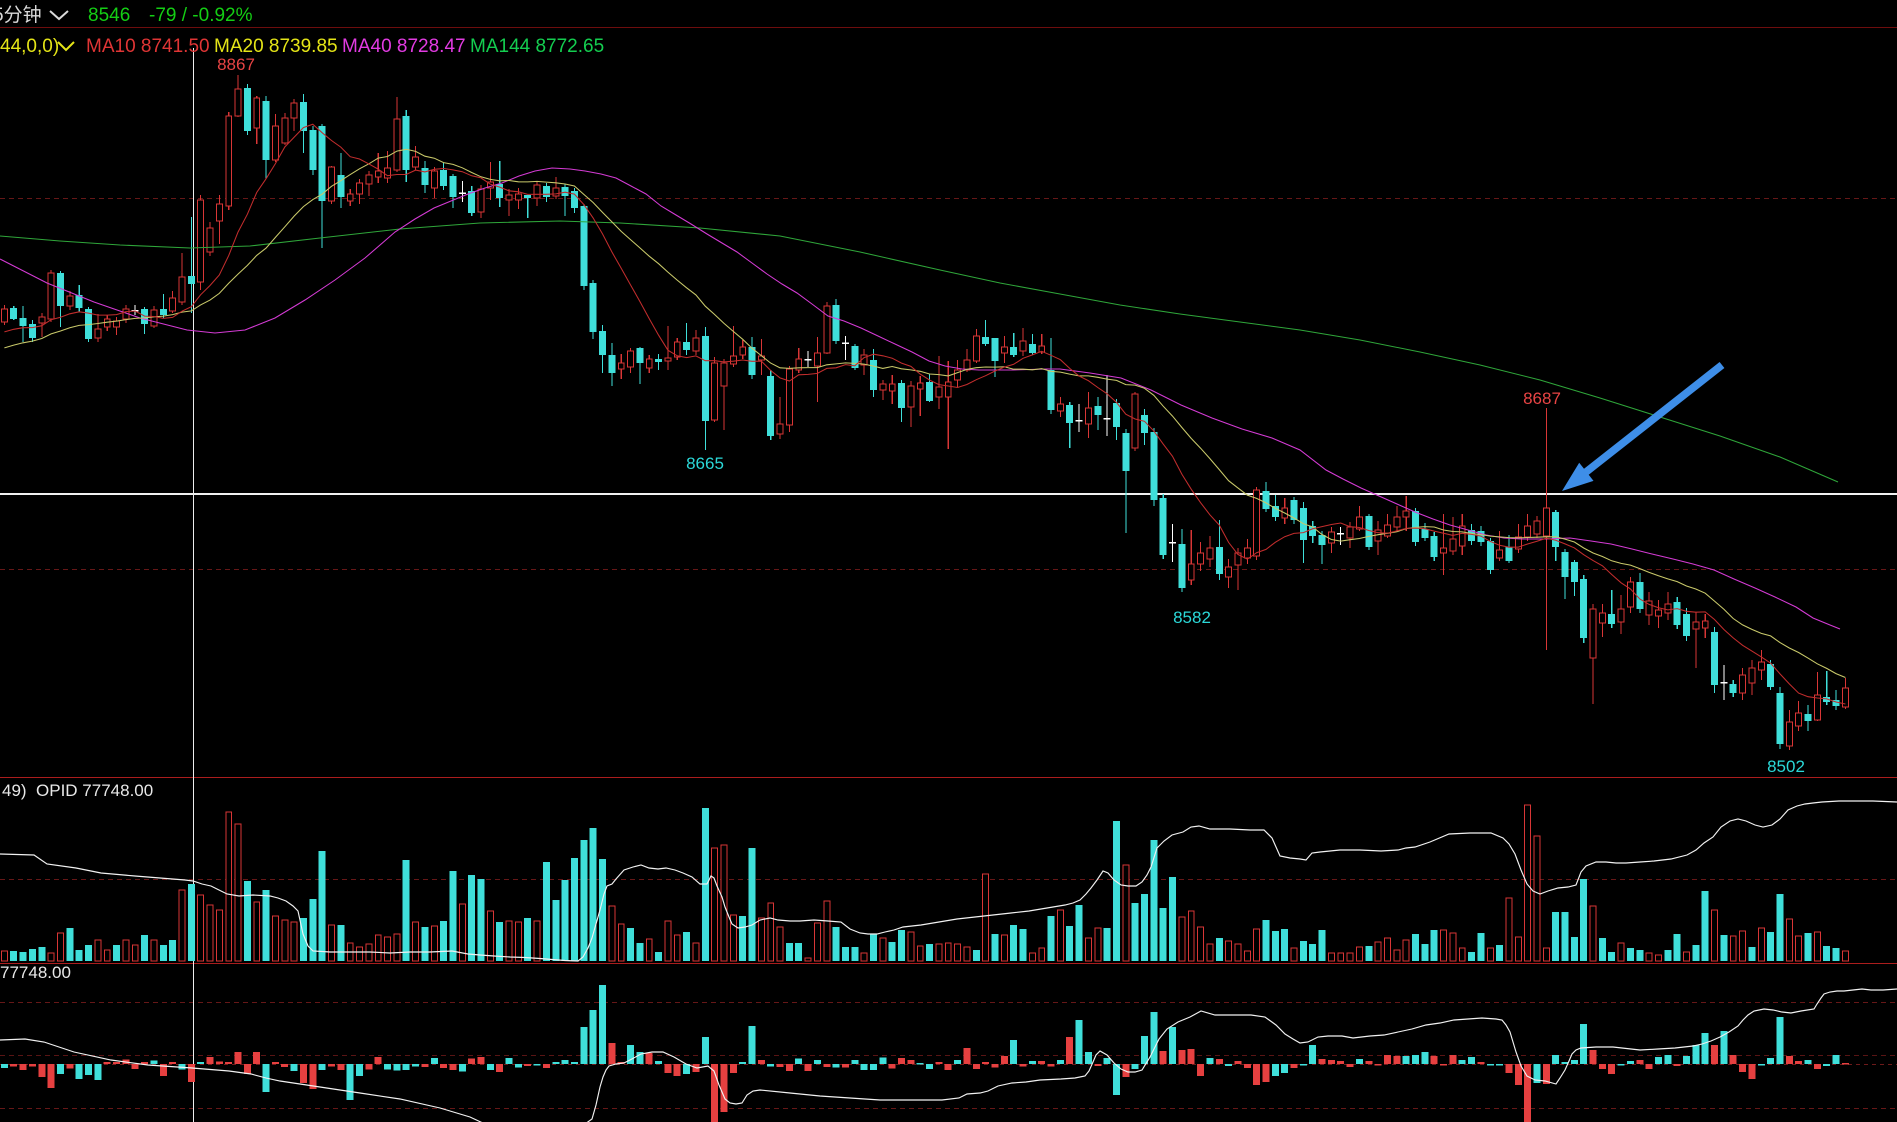  What do you see at coordinates (1786, 766) in the screenshot?
I see `svg-text: 8502` at bounding box center [1786, 766].